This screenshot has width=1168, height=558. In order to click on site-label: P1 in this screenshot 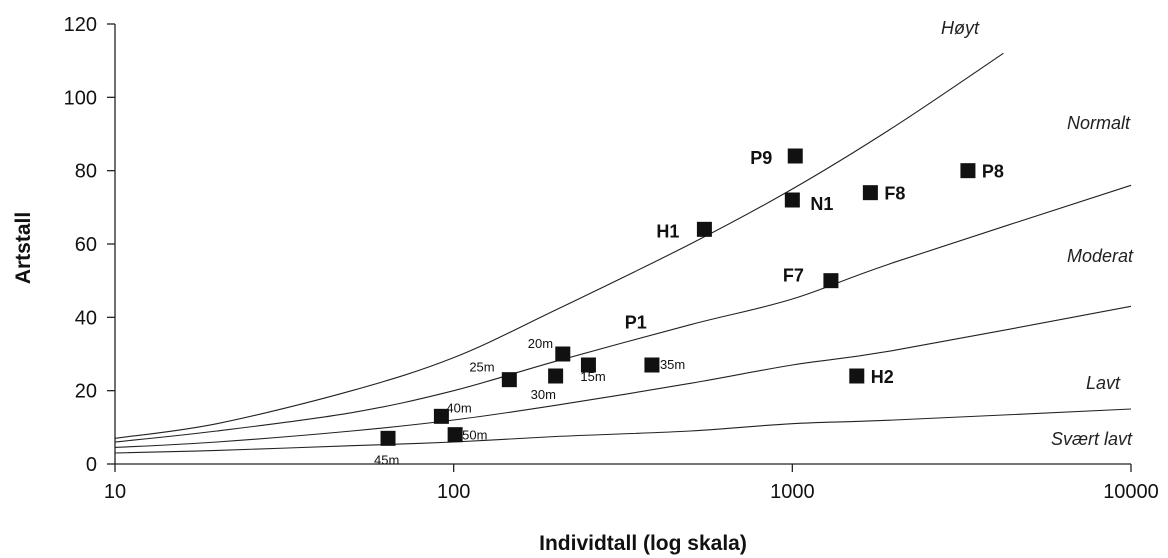, I will do `click(636, 322)`.